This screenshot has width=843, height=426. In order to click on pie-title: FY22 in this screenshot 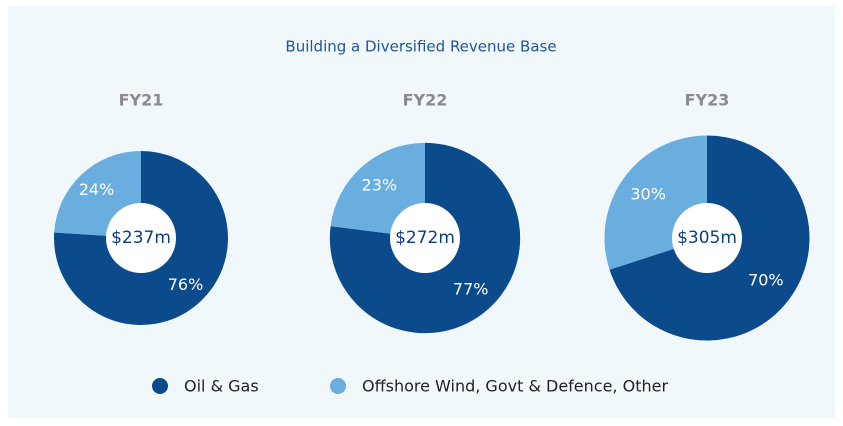, I will do `click(425, 100)`.